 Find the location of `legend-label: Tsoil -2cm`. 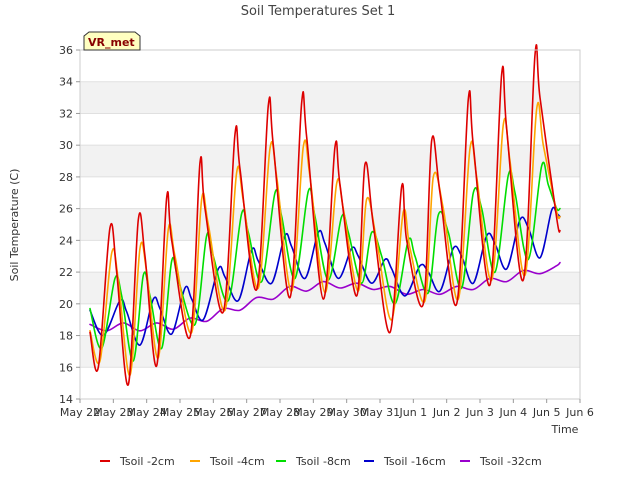

legend-label: Tsoil -2cm is located at coordinates (147, 461).